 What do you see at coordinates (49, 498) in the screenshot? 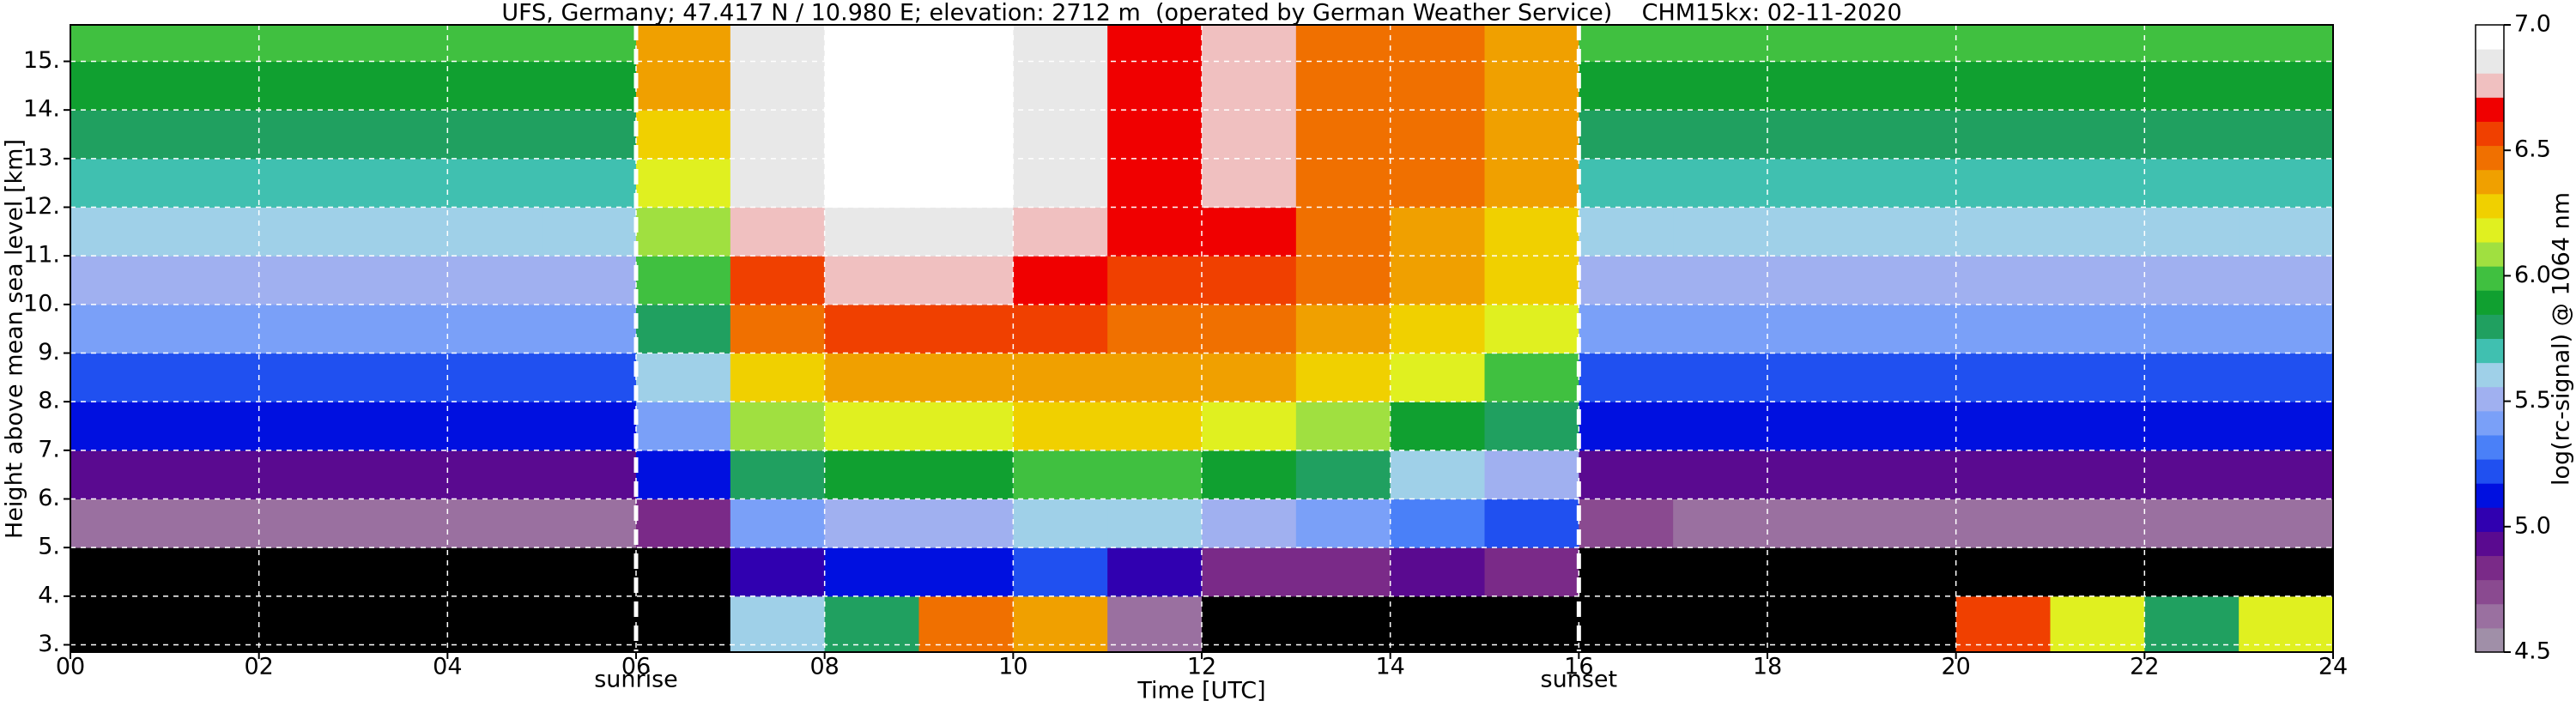
I see `y-tick-label: 6.` at bounding box center [49, 498].